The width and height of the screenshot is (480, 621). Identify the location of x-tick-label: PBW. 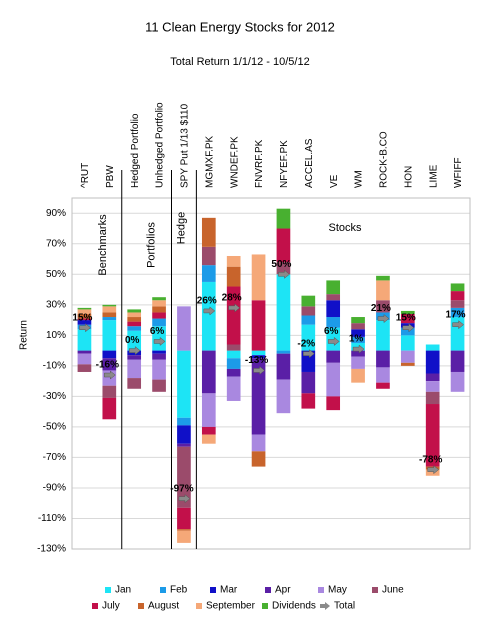
(110, 176).